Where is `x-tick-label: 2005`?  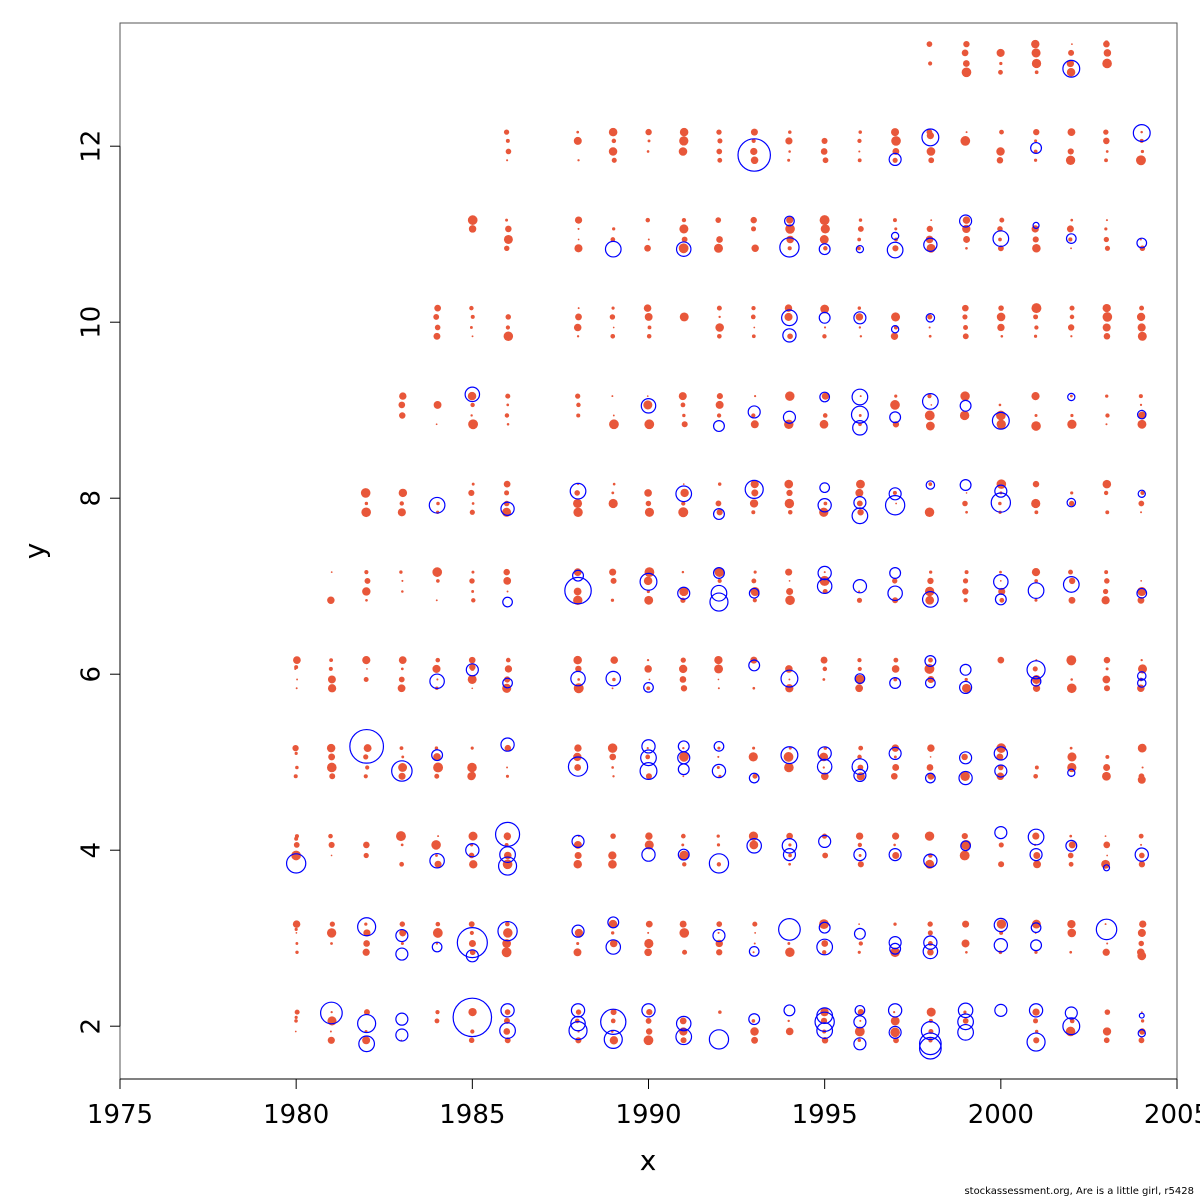
x-tick-label: 2005 is located at coordinates (1172, 1115).